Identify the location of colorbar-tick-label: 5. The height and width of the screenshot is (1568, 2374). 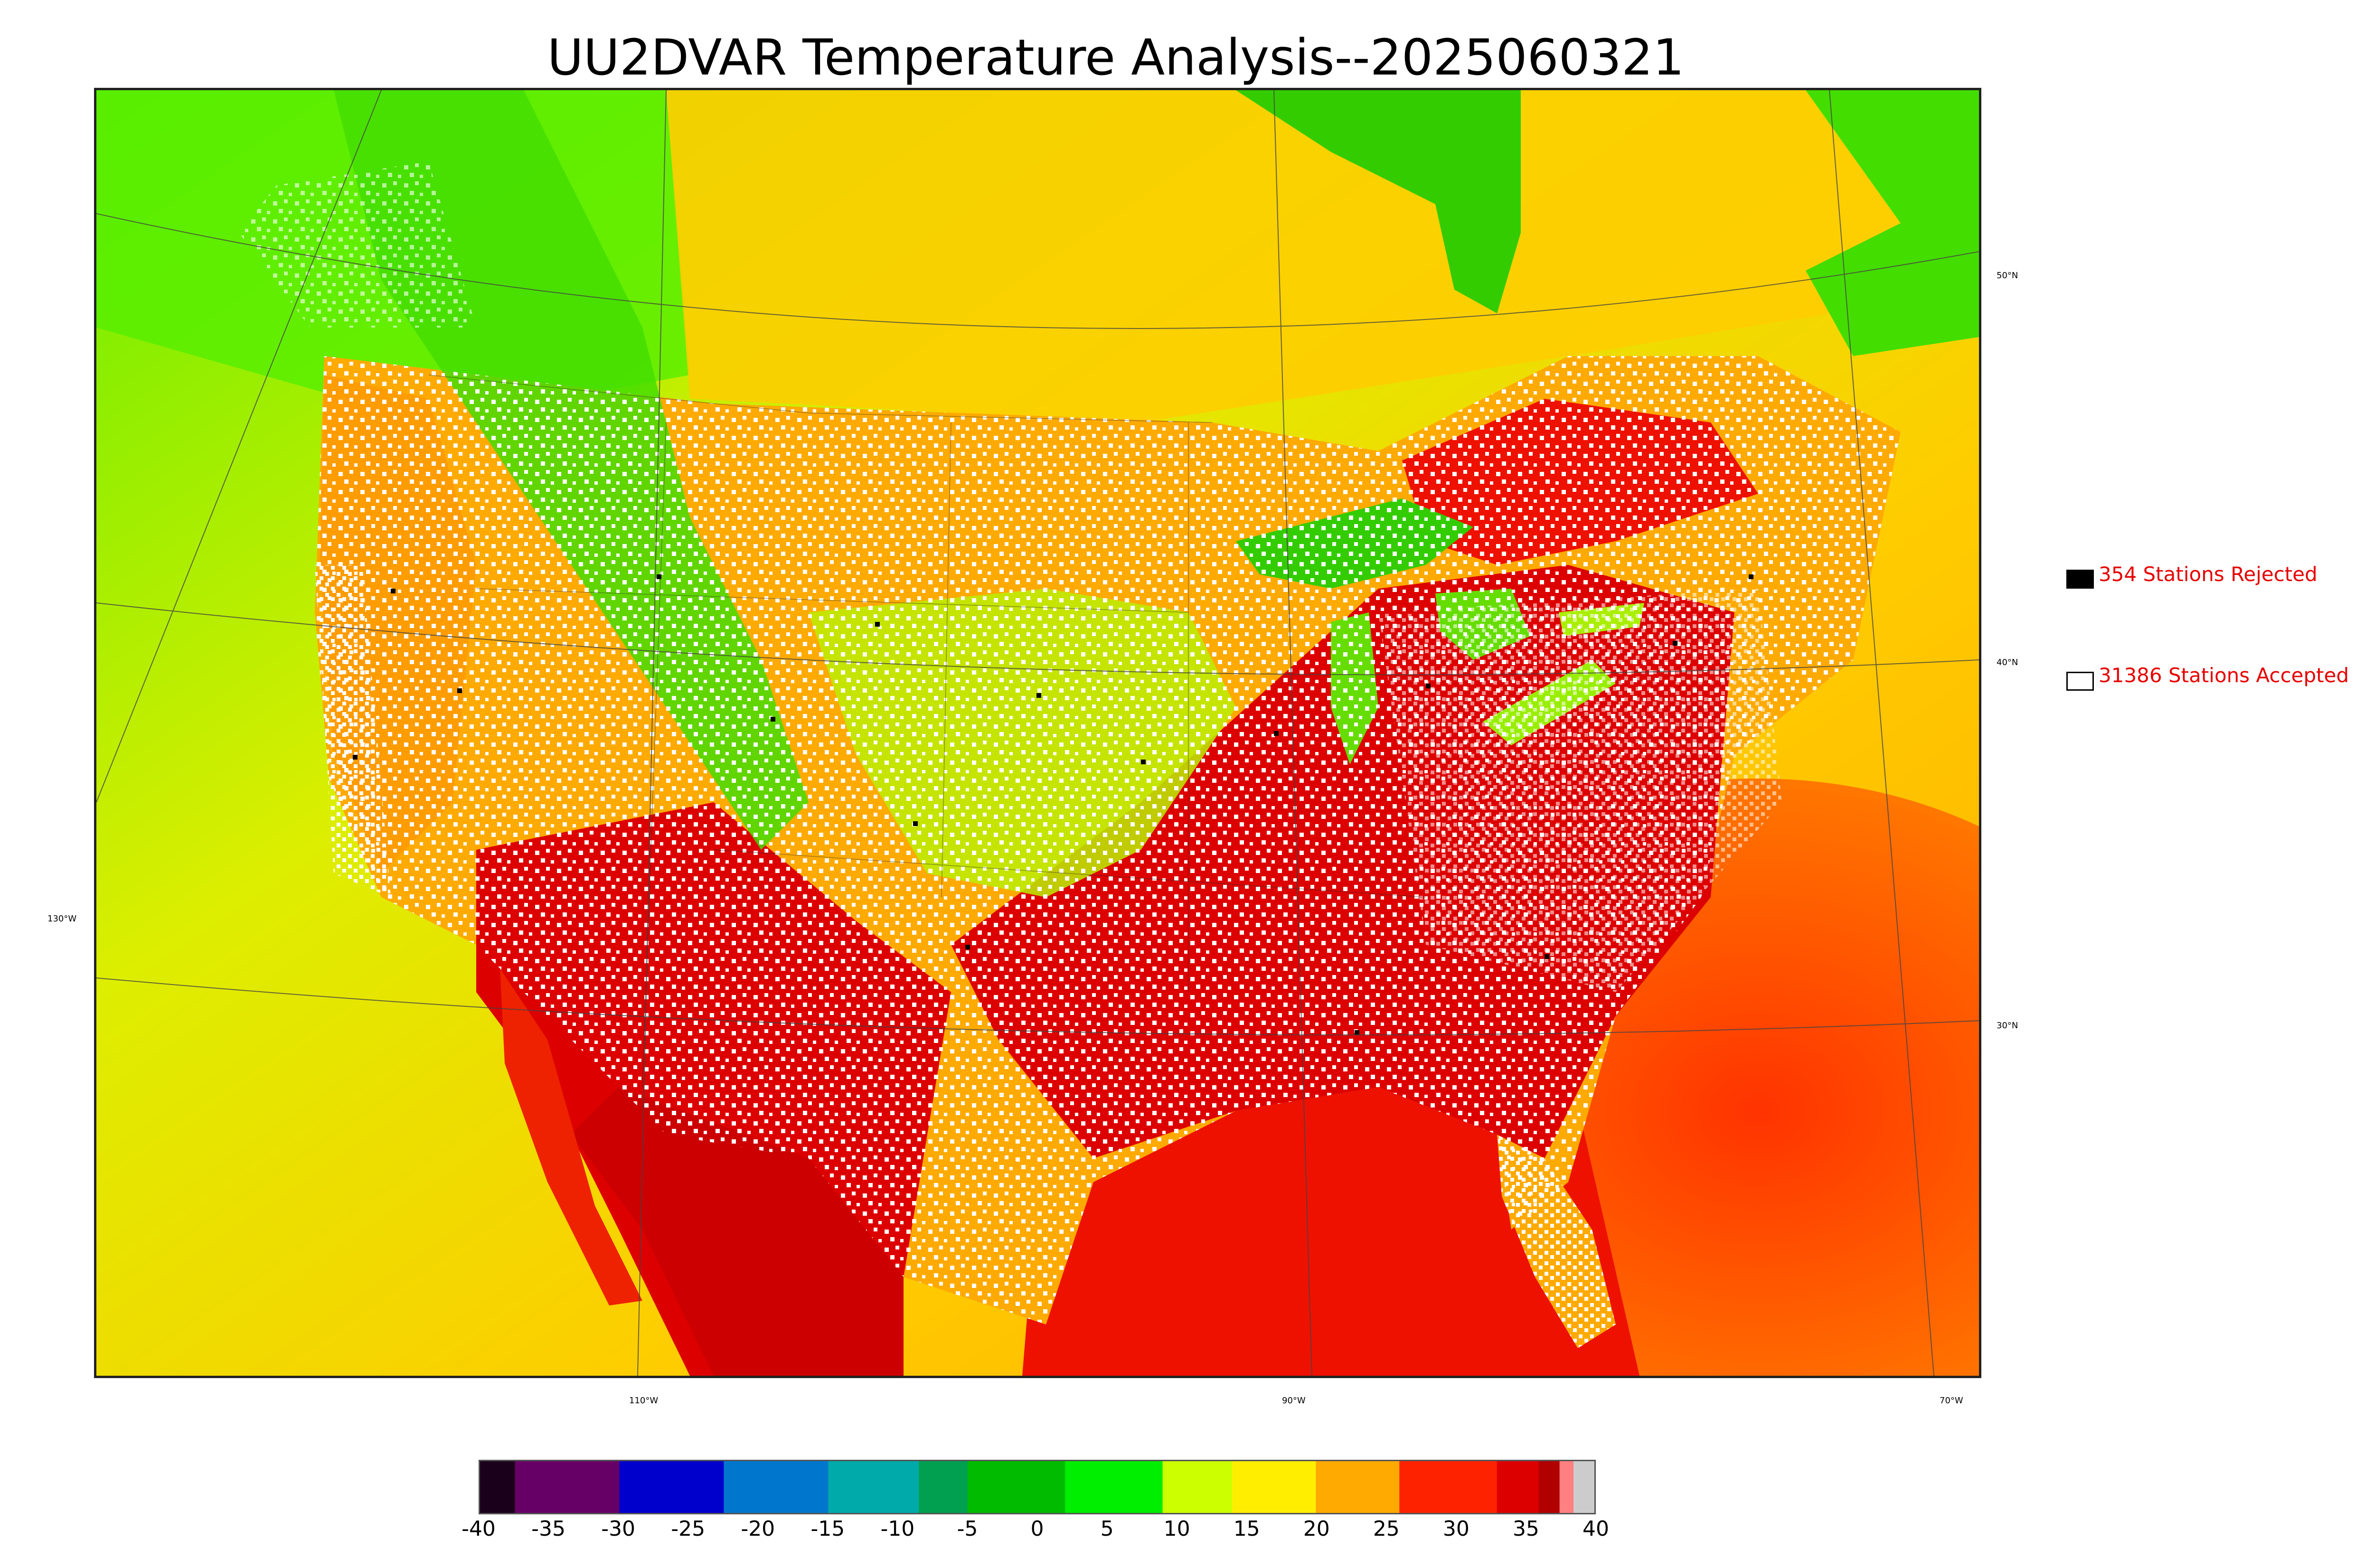
(1107, 1529).